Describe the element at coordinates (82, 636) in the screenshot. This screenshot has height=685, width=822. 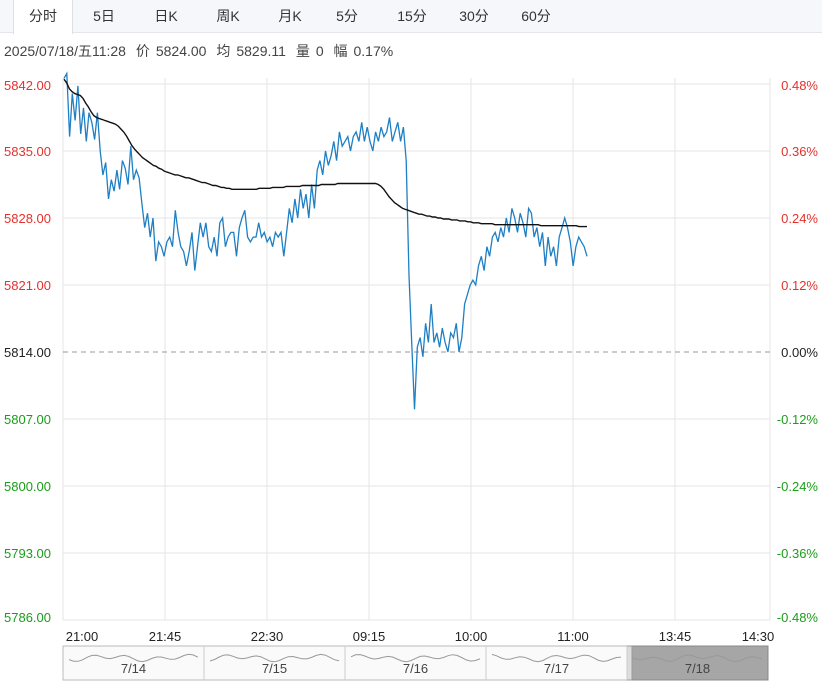
I see `x-tick-label: 21:00` at that location.